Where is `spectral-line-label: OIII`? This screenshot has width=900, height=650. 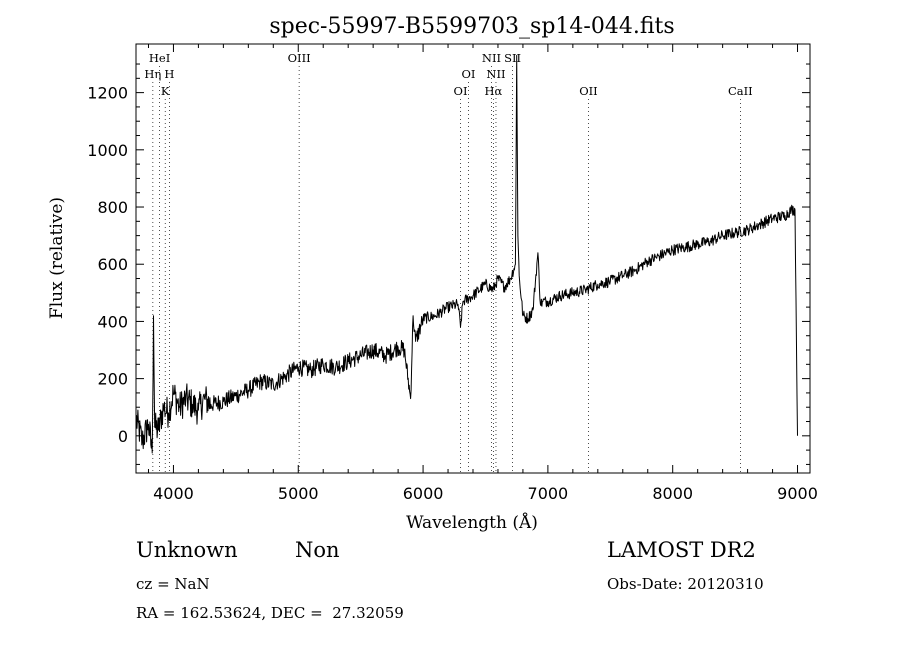 spectral-line-label: OIII is located at coordinates (299, 58).